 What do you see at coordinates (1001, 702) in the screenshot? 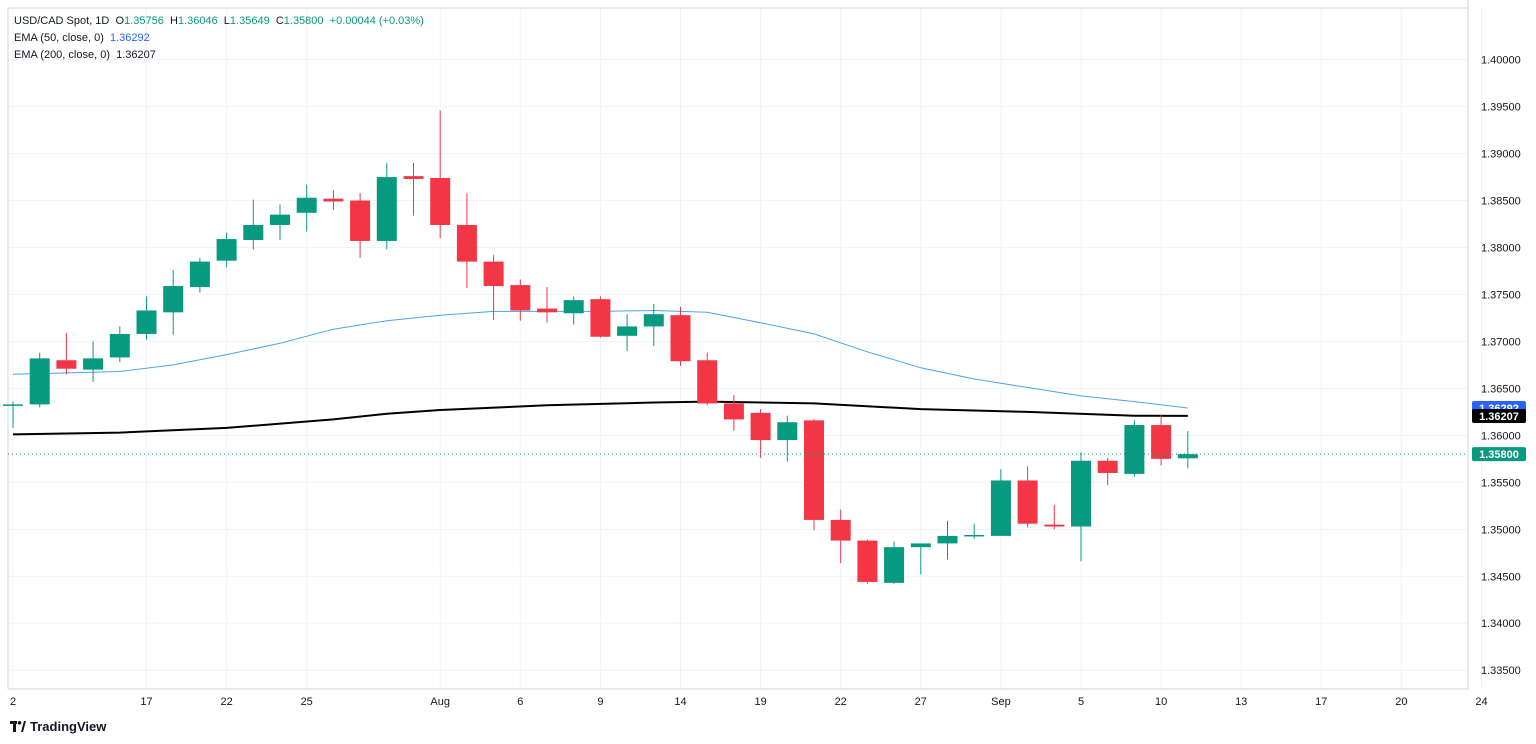
I see `time-tick-label: Sep` at bounding box center [1001, 702].